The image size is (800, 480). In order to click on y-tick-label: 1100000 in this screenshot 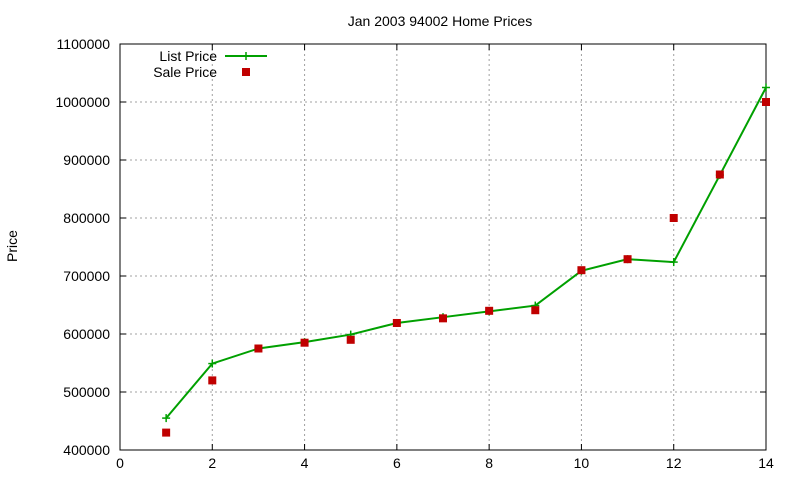, I will do `click(84, 44)`.